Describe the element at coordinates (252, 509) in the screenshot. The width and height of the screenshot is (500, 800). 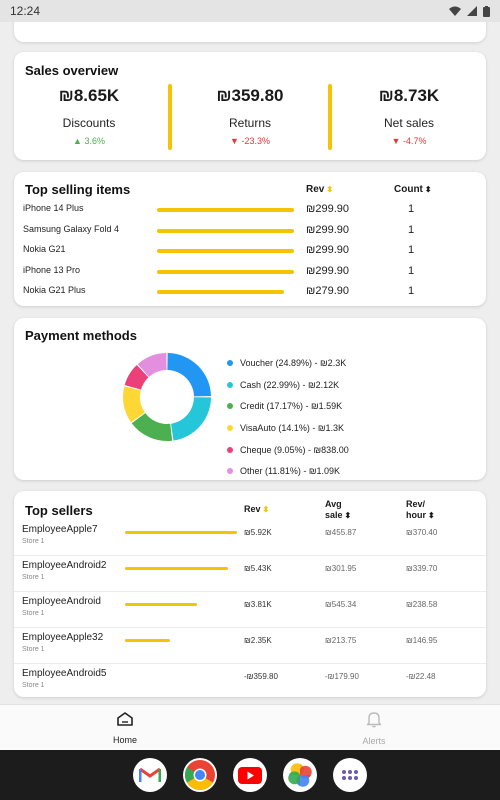
I see `header-label: Rev` at that location.